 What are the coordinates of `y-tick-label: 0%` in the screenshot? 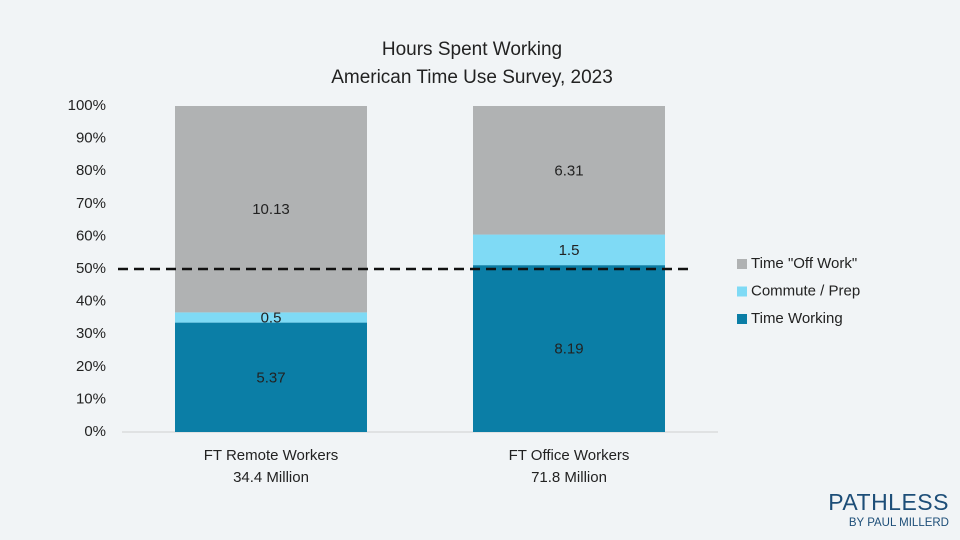 It's located at (95, 431).